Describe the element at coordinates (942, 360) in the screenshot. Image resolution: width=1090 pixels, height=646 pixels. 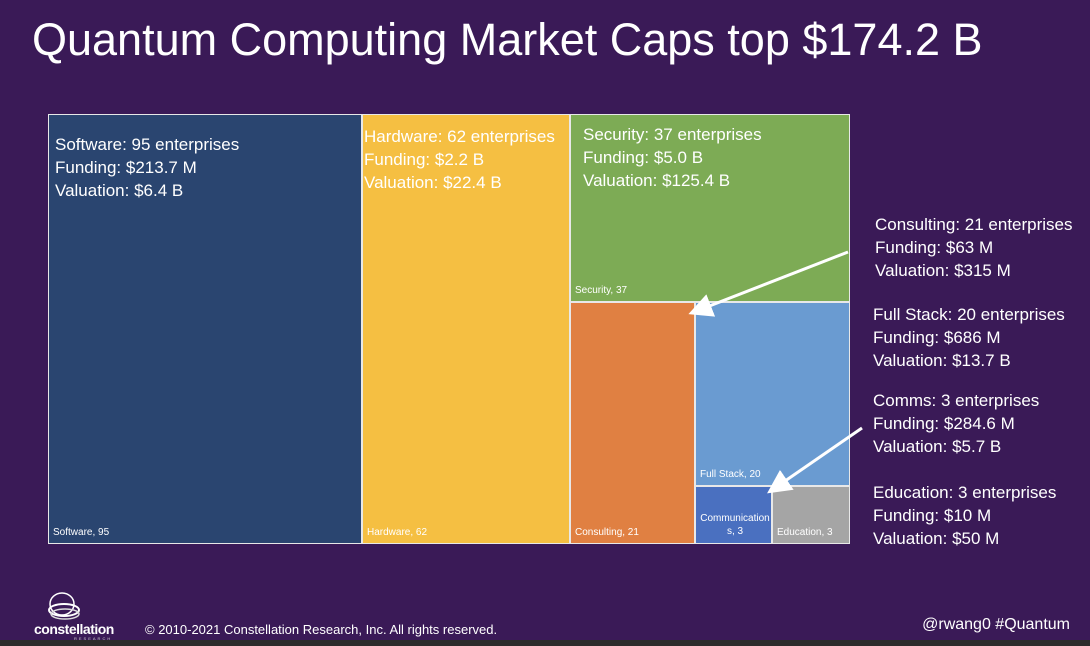
I see `info-line: Valuation: $13.7 B` at that location.